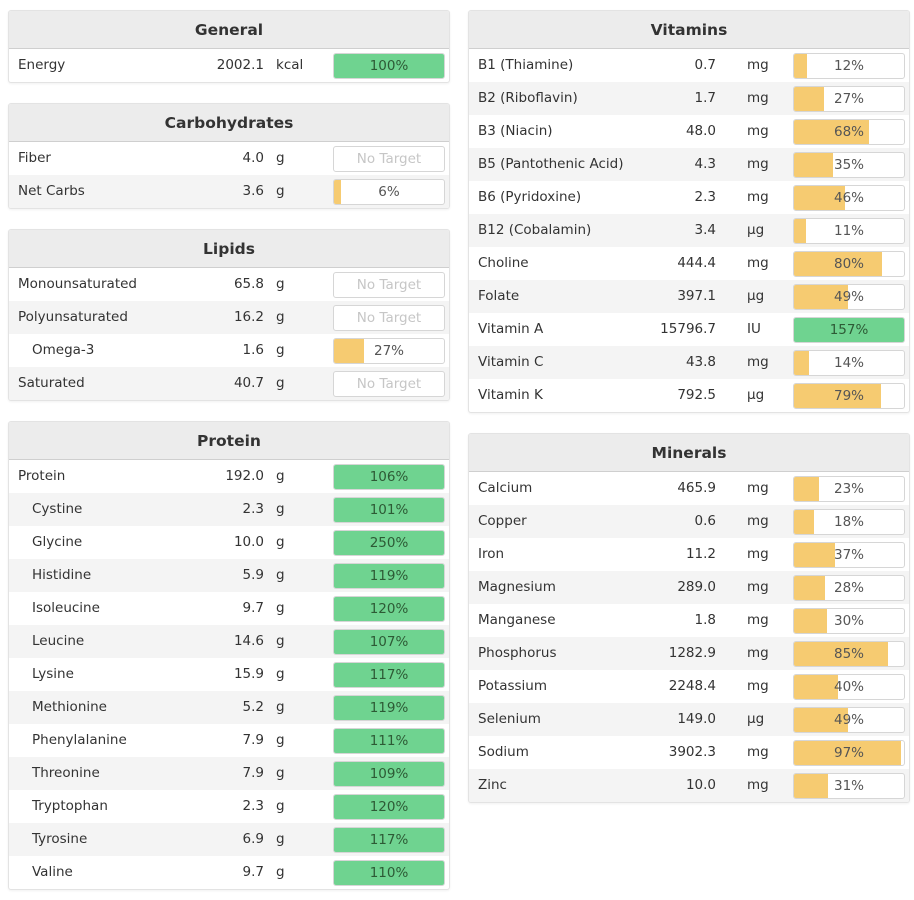 The image size is (914, 900). Describe the element at coordinates (689, 65) in the screenshot. I see `nutrient-row: B1 (Thiamine) 0.7 mg 12%` at that location.